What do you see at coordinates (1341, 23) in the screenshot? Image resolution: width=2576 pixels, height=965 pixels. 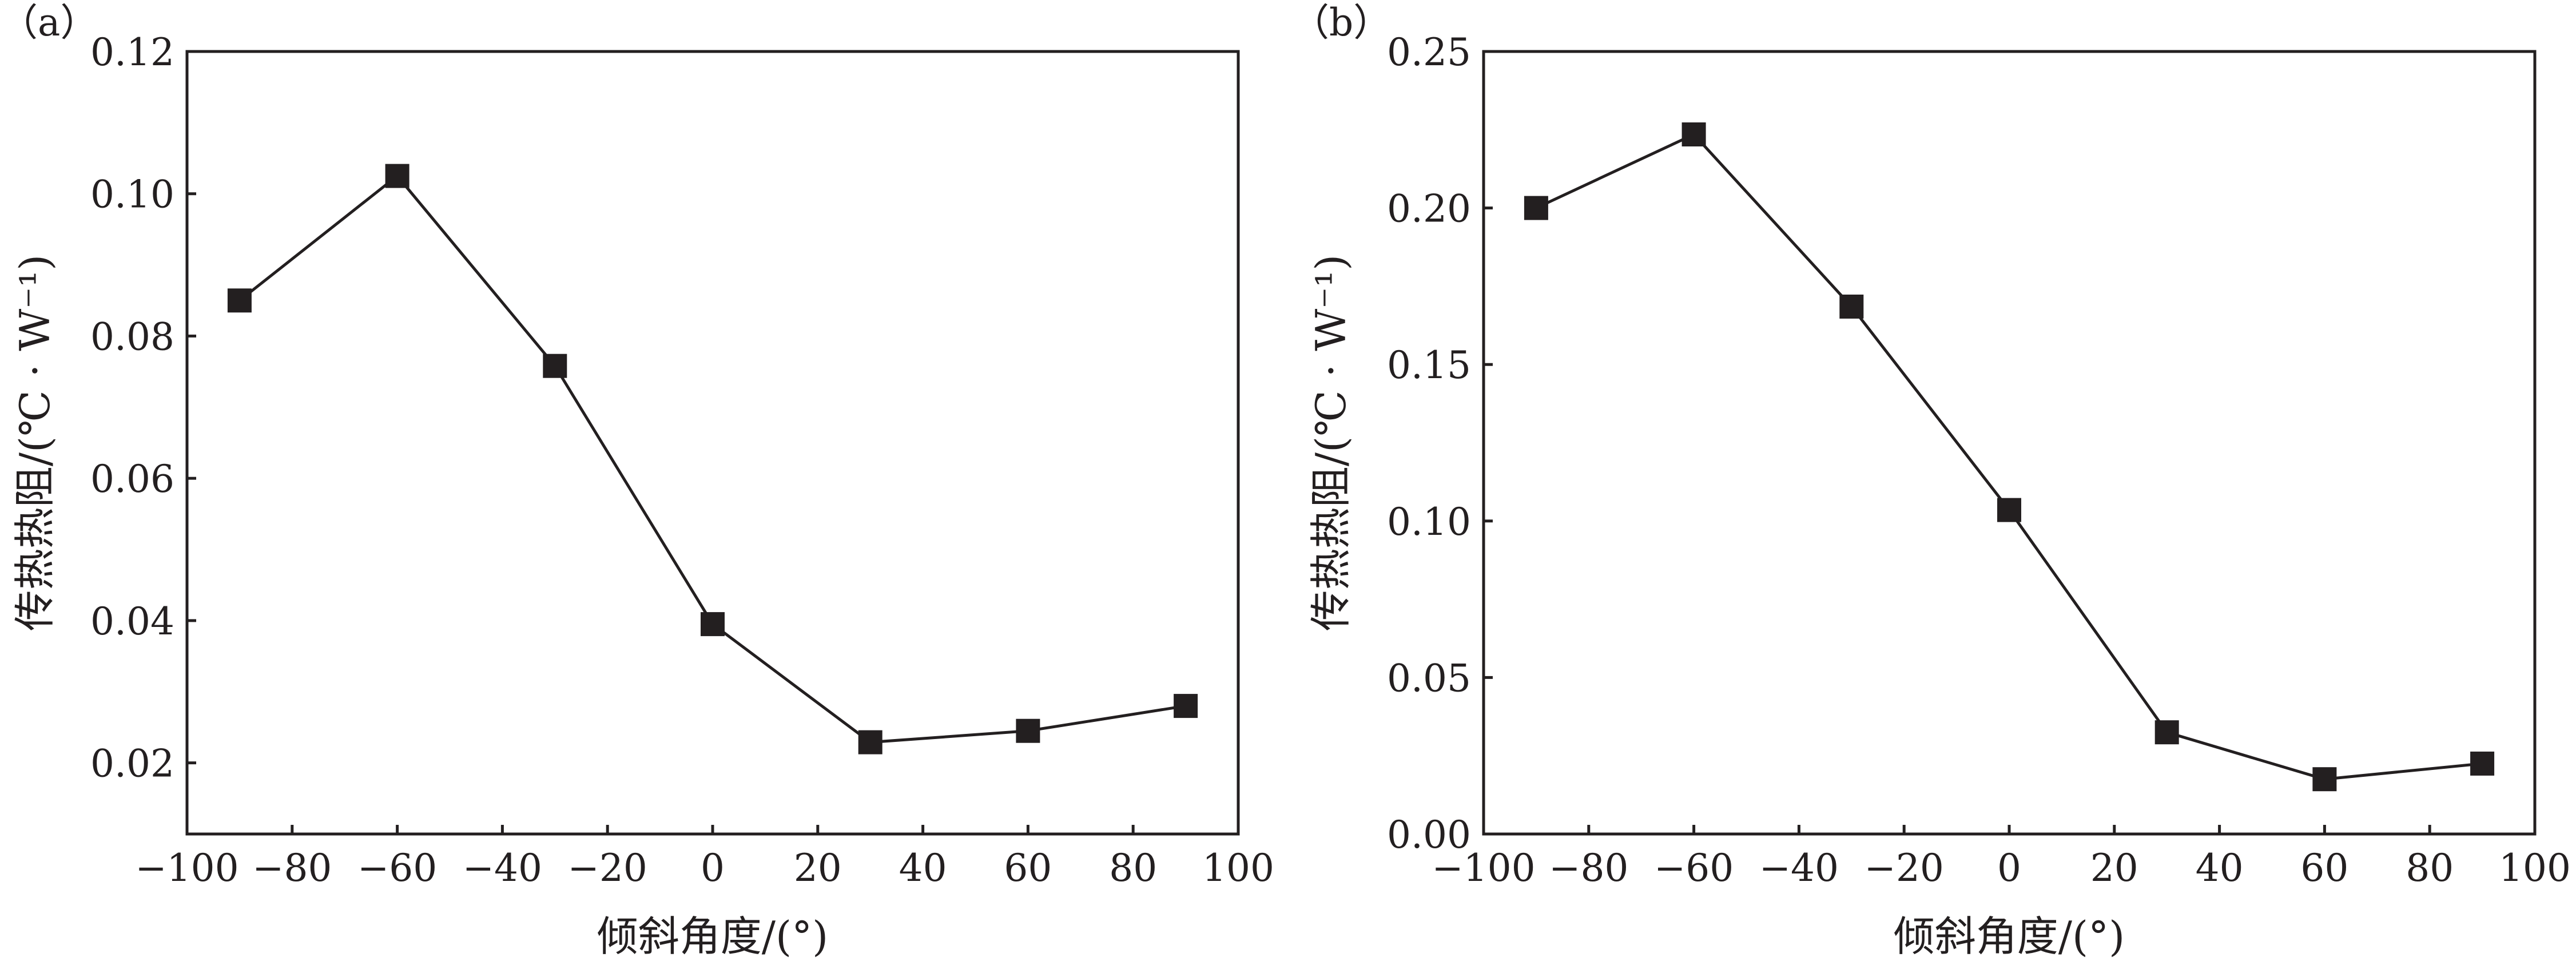 I see `panel-label-b: （b）` at bounding box center [1341, 23].